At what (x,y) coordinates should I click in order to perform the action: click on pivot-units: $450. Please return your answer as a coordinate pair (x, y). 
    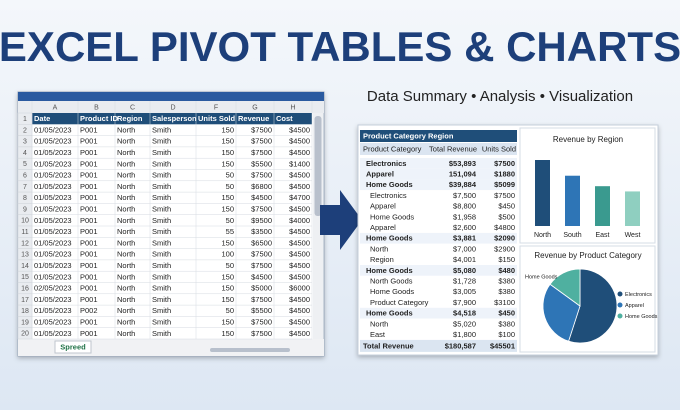
    Looking at the image, I should click on (506, 206).